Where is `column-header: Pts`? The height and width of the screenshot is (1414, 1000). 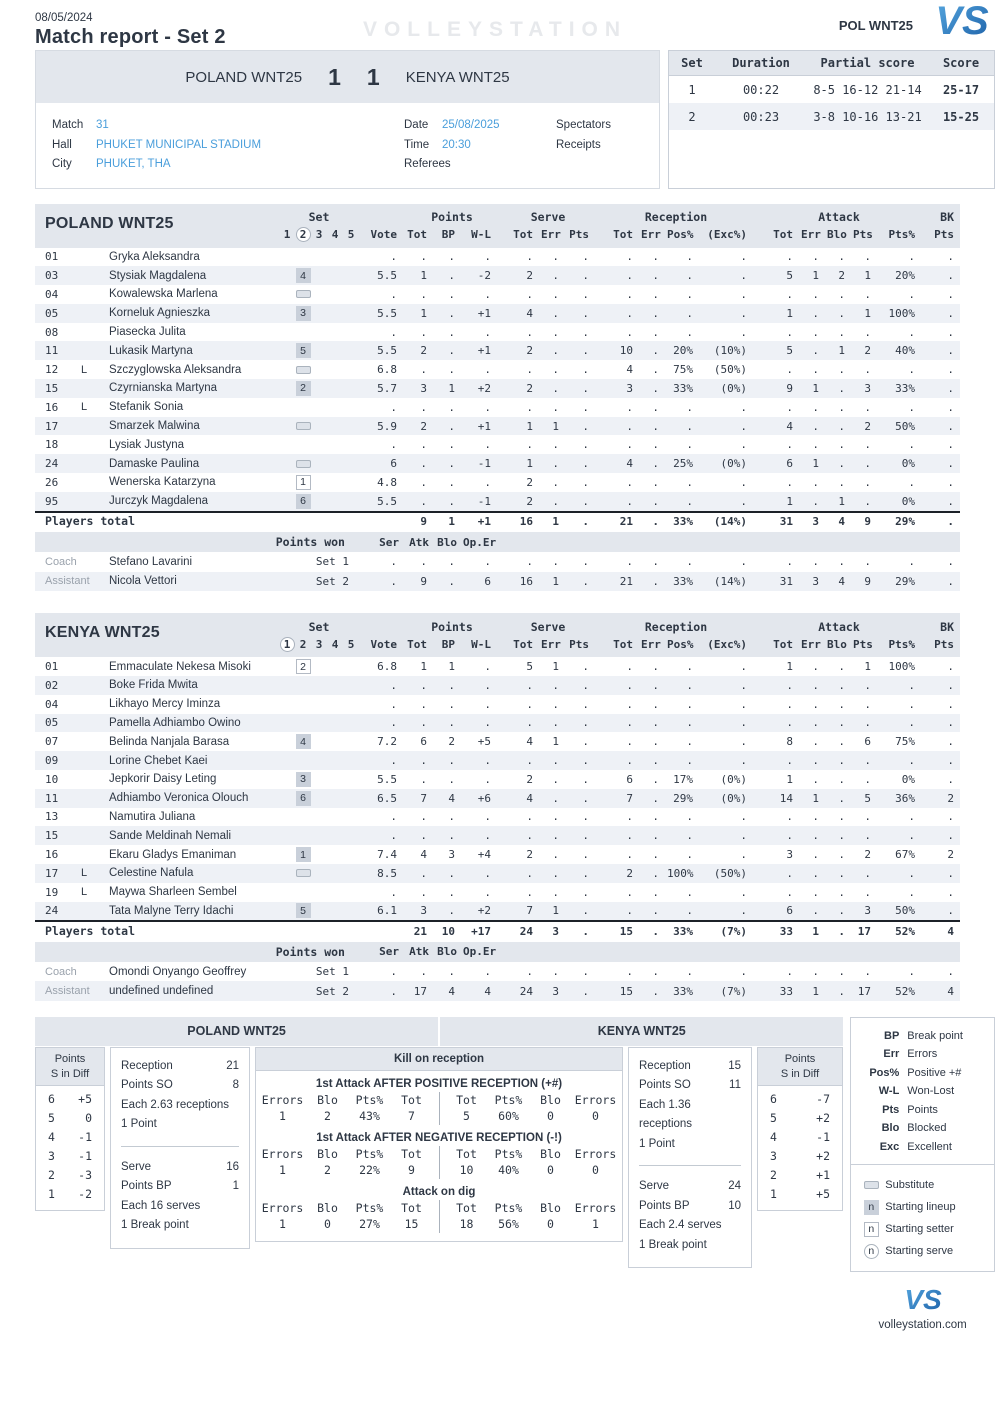
column-header: Pts is located at coordinates (579, 235).